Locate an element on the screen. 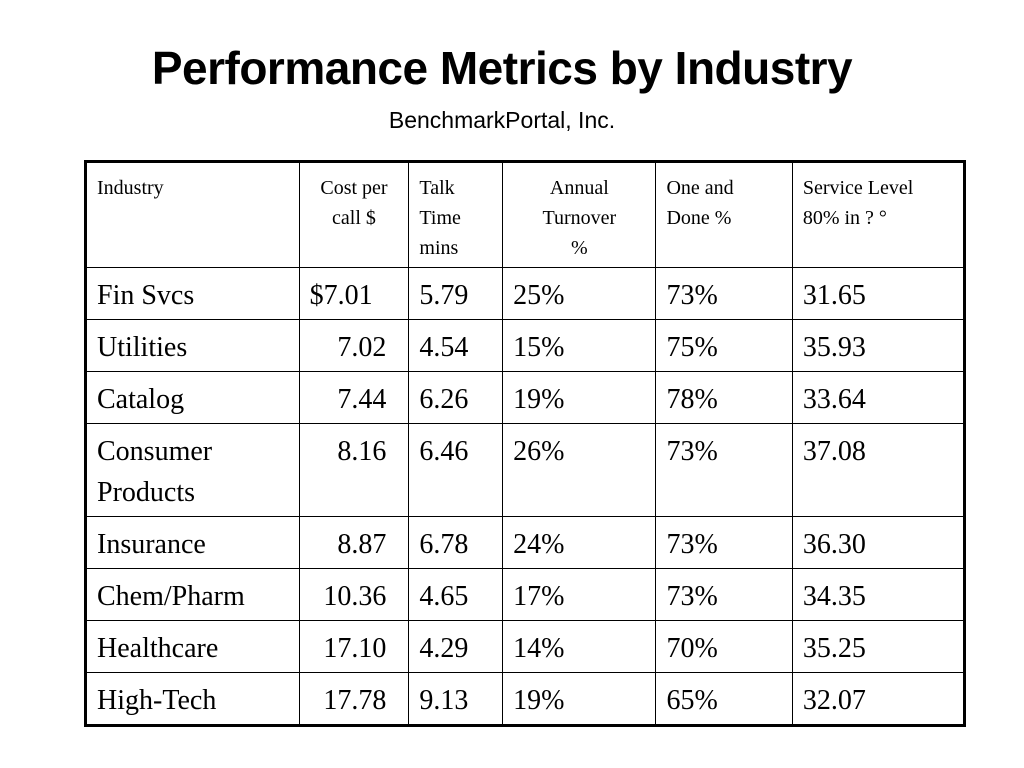  header-line: mins is located at coordinates (439, 248).